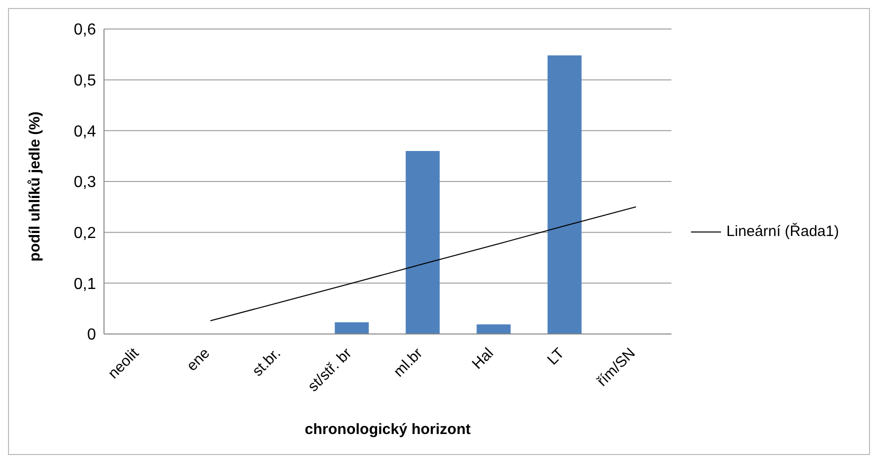 Image resolution: width=877 pixels, height=461 pixels. What do you see at coordinates (482, 358) in the screenshot?
I see `x-tick-label: Hal` at bounding box center [482, 358].